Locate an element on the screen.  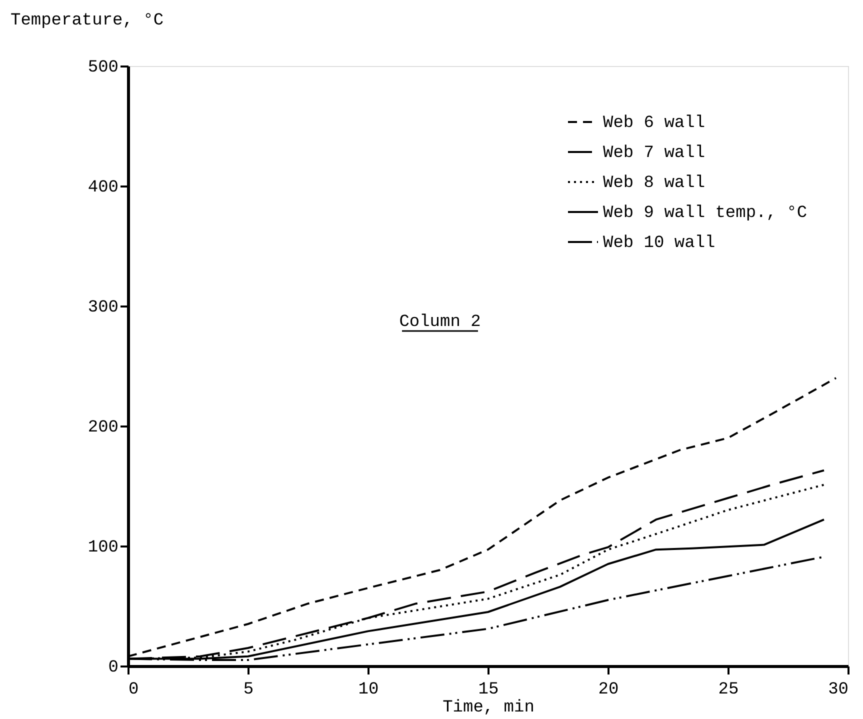
y-tick-label: 500 is located at coordinates (103, 68).